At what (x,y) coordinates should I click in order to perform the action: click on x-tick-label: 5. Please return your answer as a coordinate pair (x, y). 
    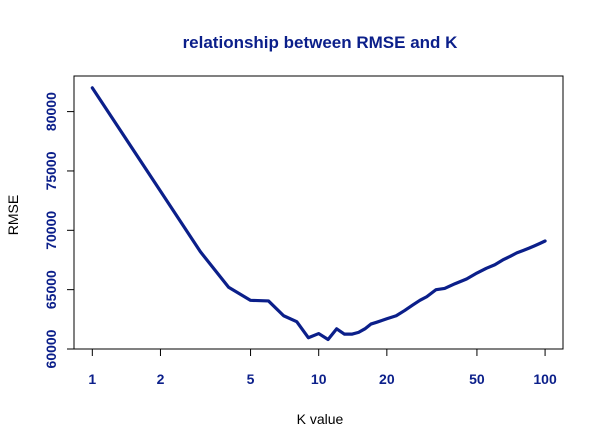
    Looking at the image, I should click on (251, 379).